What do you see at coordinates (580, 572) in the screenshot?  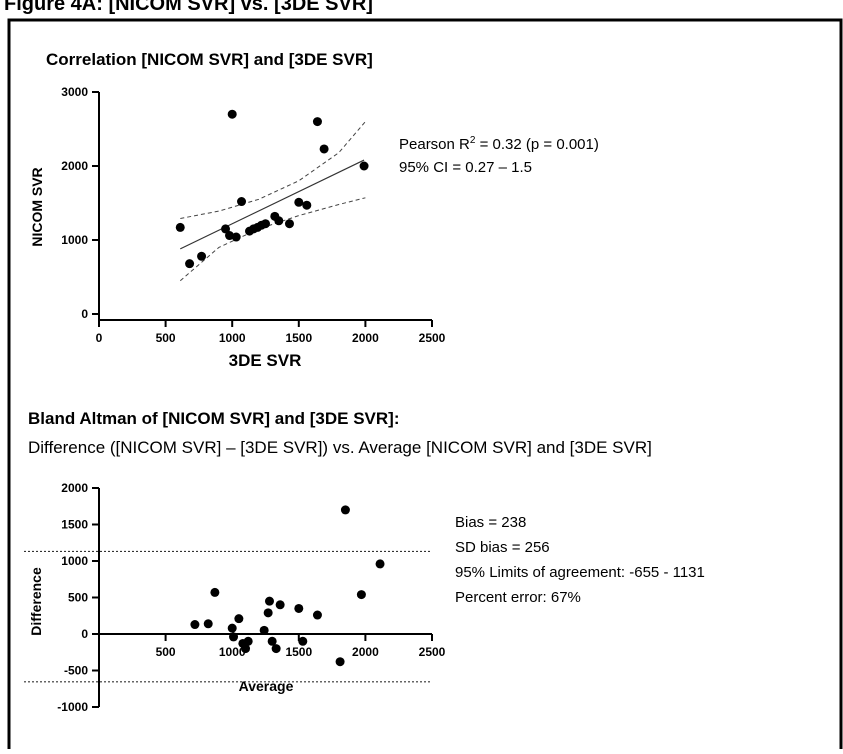 I see `limits-of-agreement-text: 95% Limits of agreement: -655 - 1131` at bounding box center [580, 572].